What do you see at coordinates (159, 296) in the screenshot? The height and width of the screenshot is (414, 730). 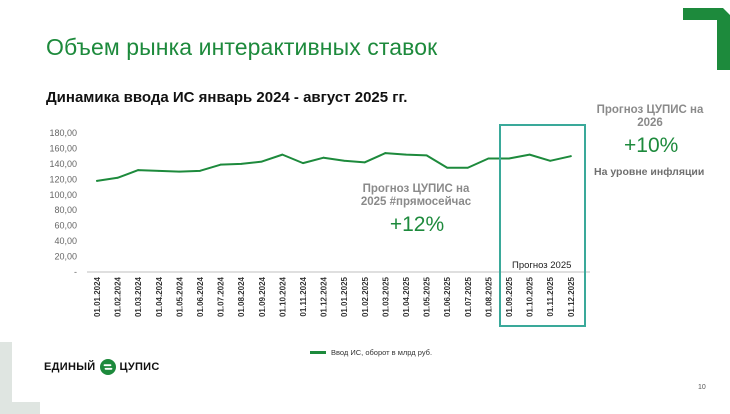 I see `x-tick-label: 01.04.2024` at bounding box center [159, 296].